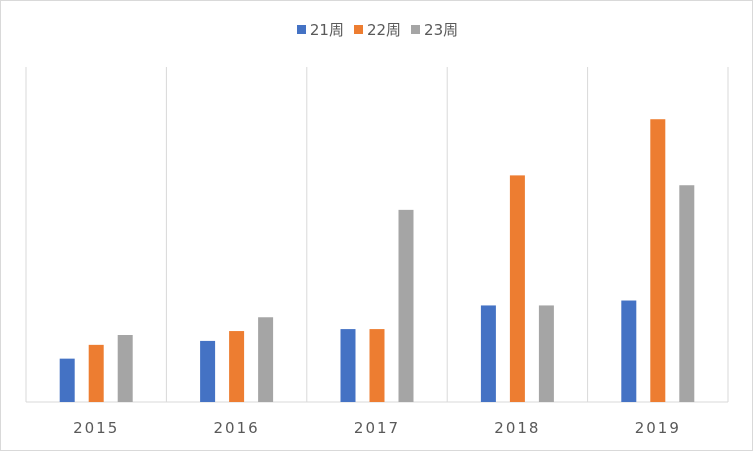 The height and width of the screenshot is (451, 753). I want to click on legend-label-22: 22周, so click(384, 30).